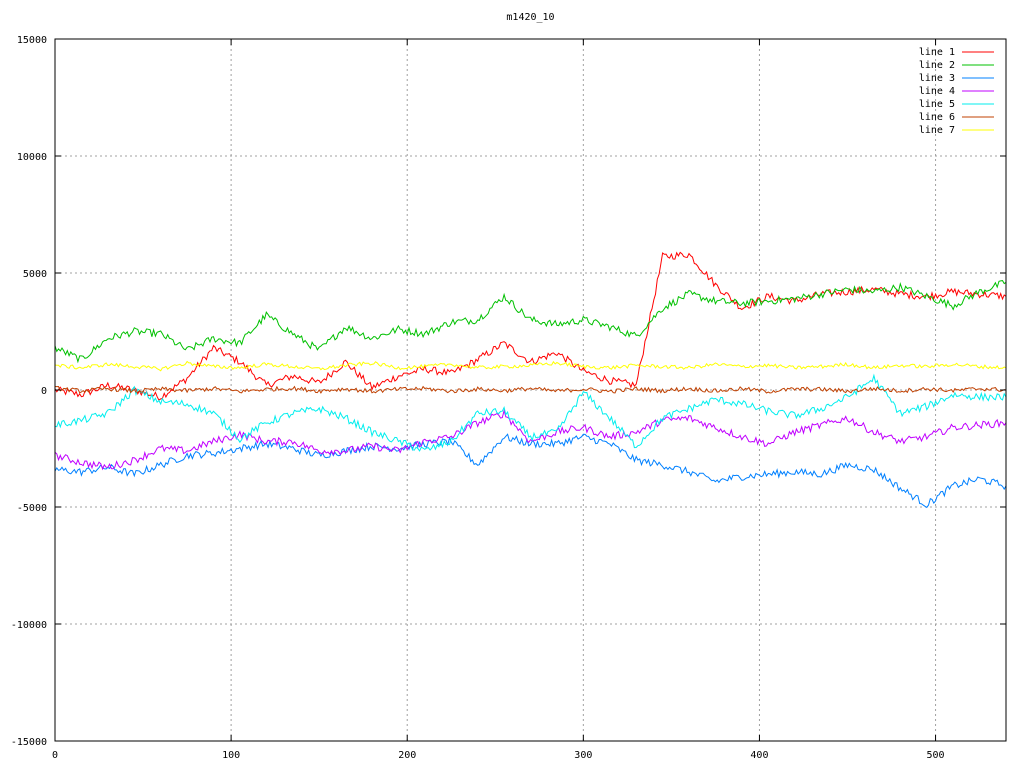  What do you see at coordinates (759, 755) in the screenshot?
I see `x-tick-label: 400` at bounding box center [759, 755].